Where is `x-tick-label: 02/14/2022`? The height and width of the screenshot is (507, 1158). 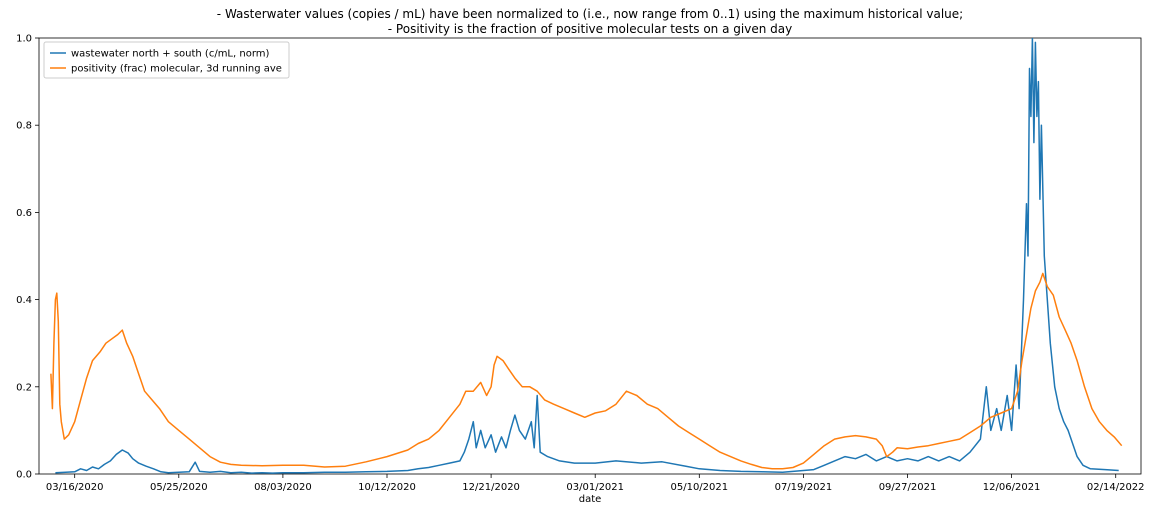
x-tick-label: 02/14/2022 is located at coordinates (1116, 487).